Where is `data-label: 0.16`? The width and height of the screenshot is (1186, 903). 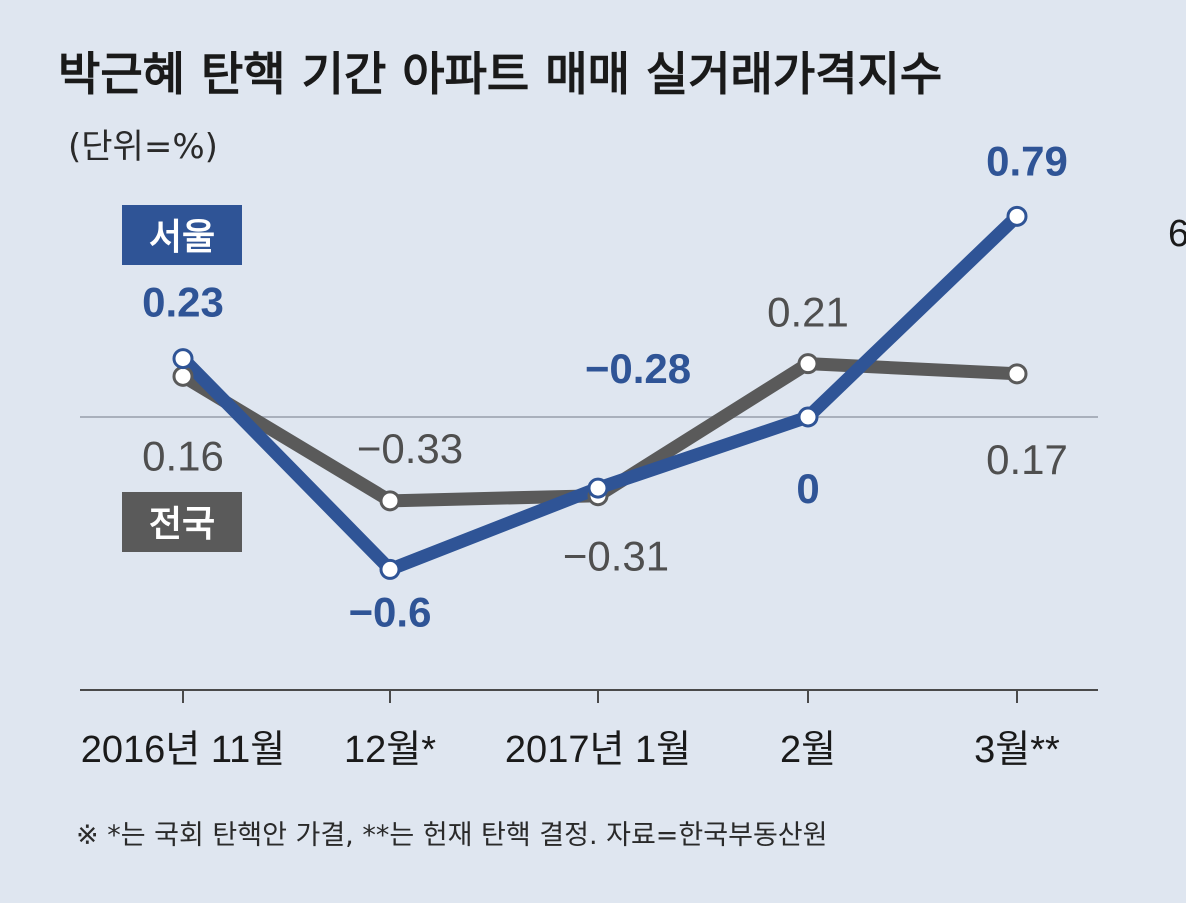
data-label: 0.16 is located at coordinates (183, 455).